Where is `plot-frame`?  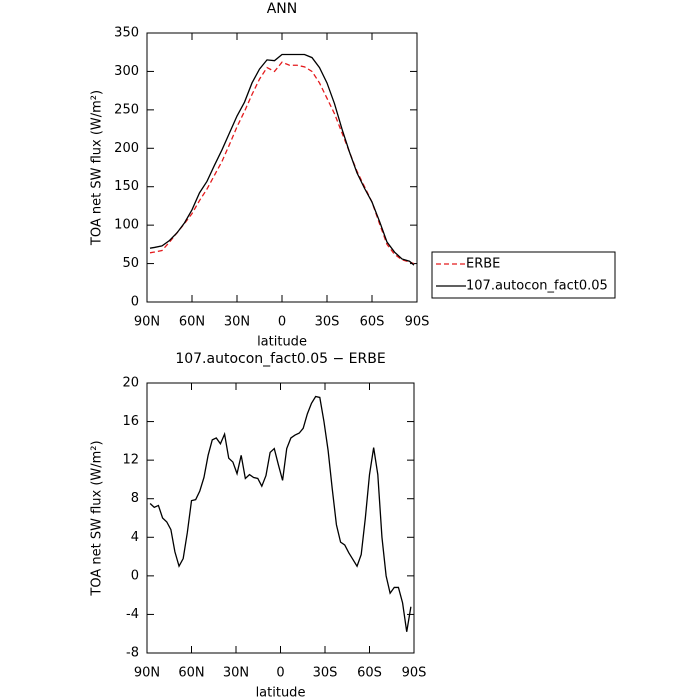 plot-frame is located at coordinates (280, 518).